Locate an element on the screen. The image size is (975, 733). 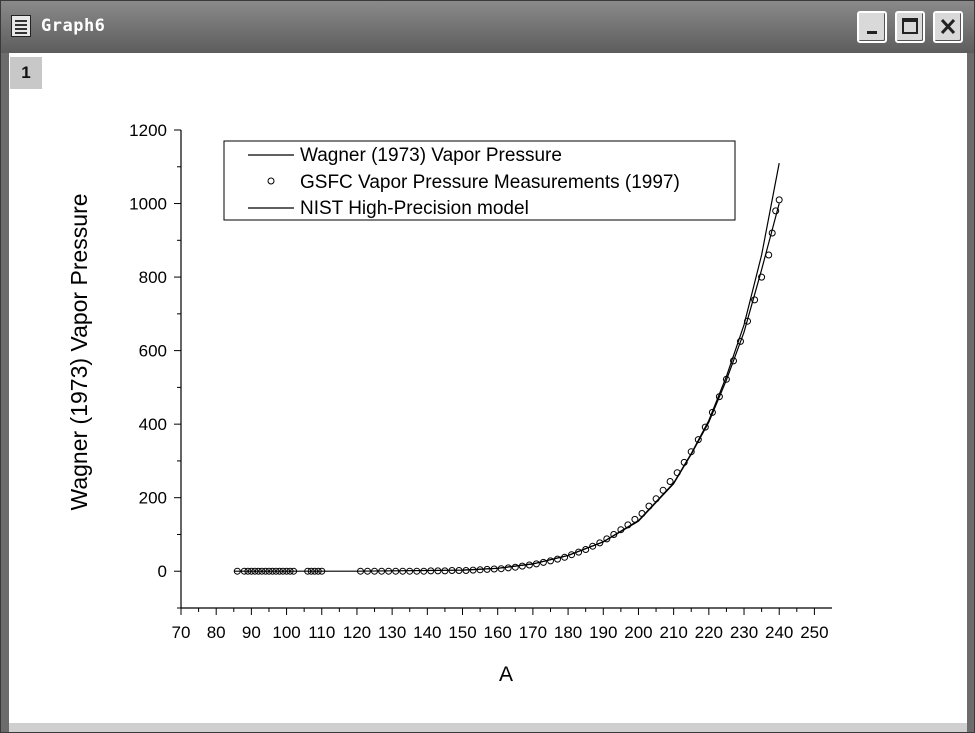
legend-entry-label: GSFC Vapor Pressure Measurements (1997) is located at coordinates (490, 182).